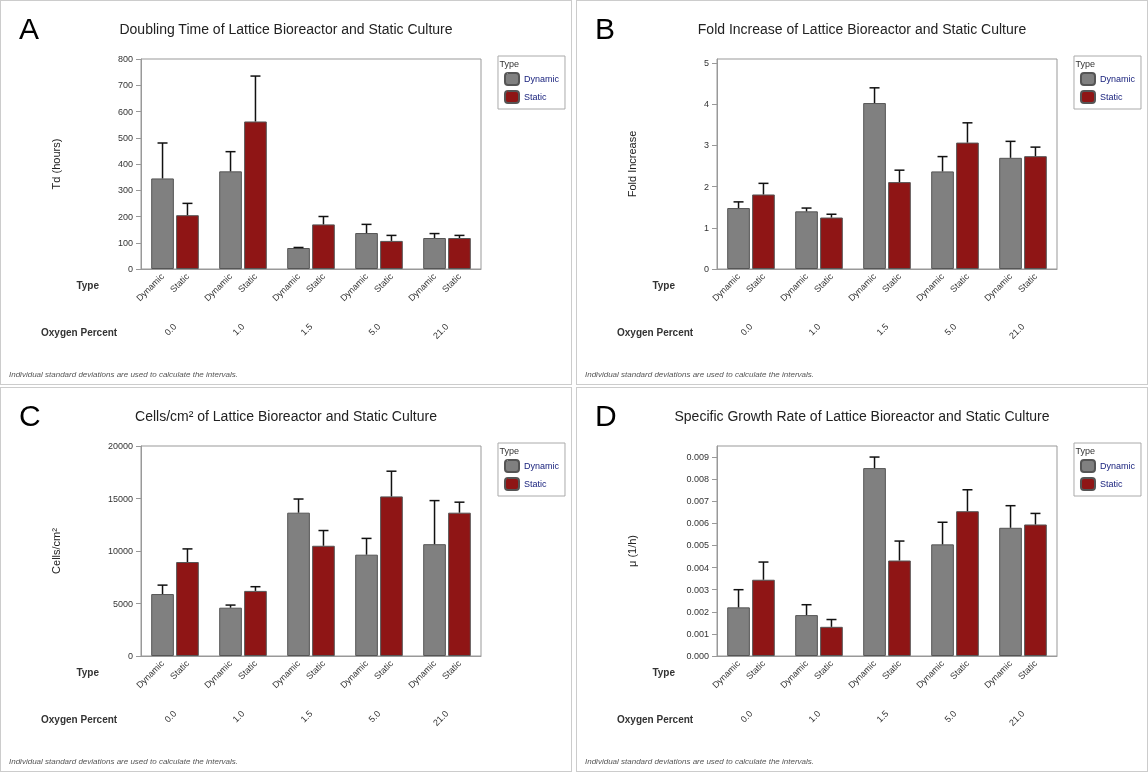  Describe the element at coordinates (286, 416) in the screenshot. I see `chart-title: Cells/cm² of Lattice Bioreactor and Static Culture` at that location.